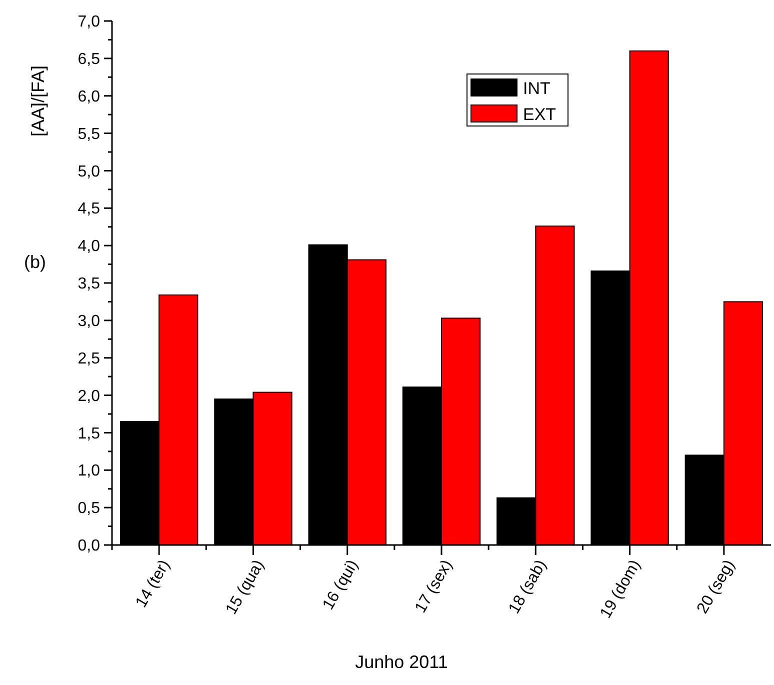  What do you see at coordinates (38, 101) in the screenshot?
I see `y-axis-title: [AA]/[FA]` at bounding box center [38, 101].